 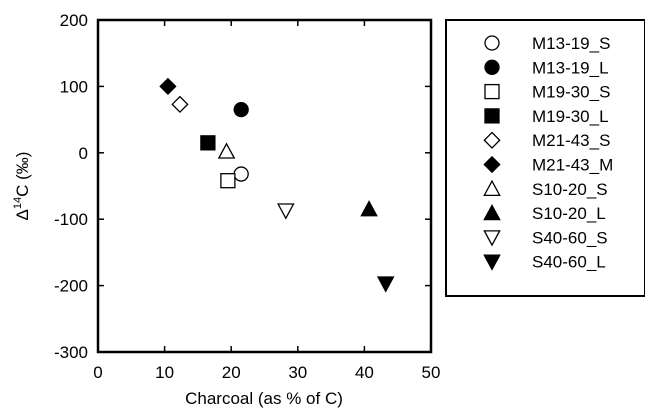 I want to click on y-axis-title: Δ14C (‰), so click(x=22, y=186).